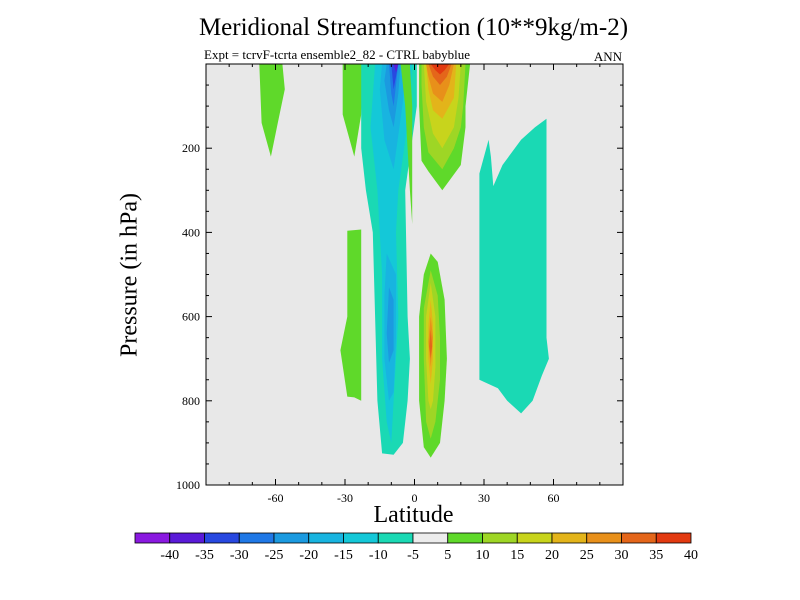 This screenshot has width=800, height=600. I want to click on y-tick-label: 600, so click(191, 317).